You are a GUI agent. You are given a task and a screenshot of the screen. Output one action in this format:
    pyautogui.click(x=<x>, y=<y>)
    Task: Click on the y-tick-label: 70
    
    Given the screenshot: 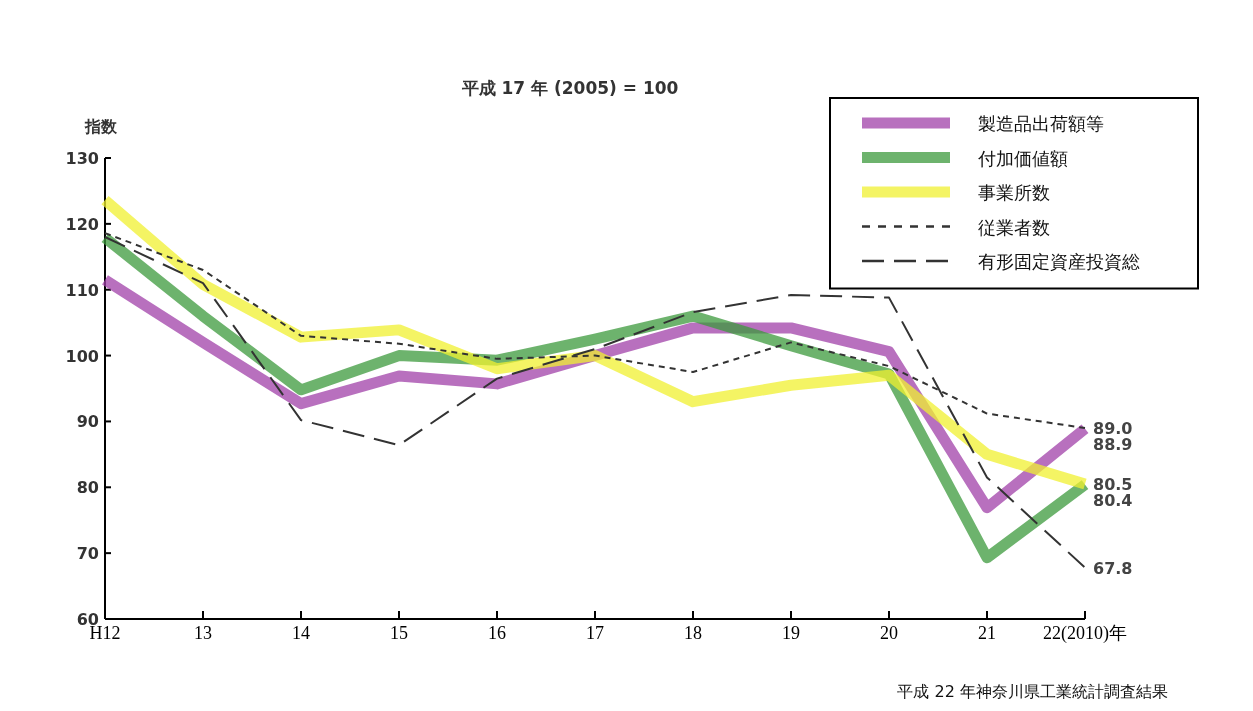 What is the action you would take?
    pyautogui.click(x=87, y=554)
    